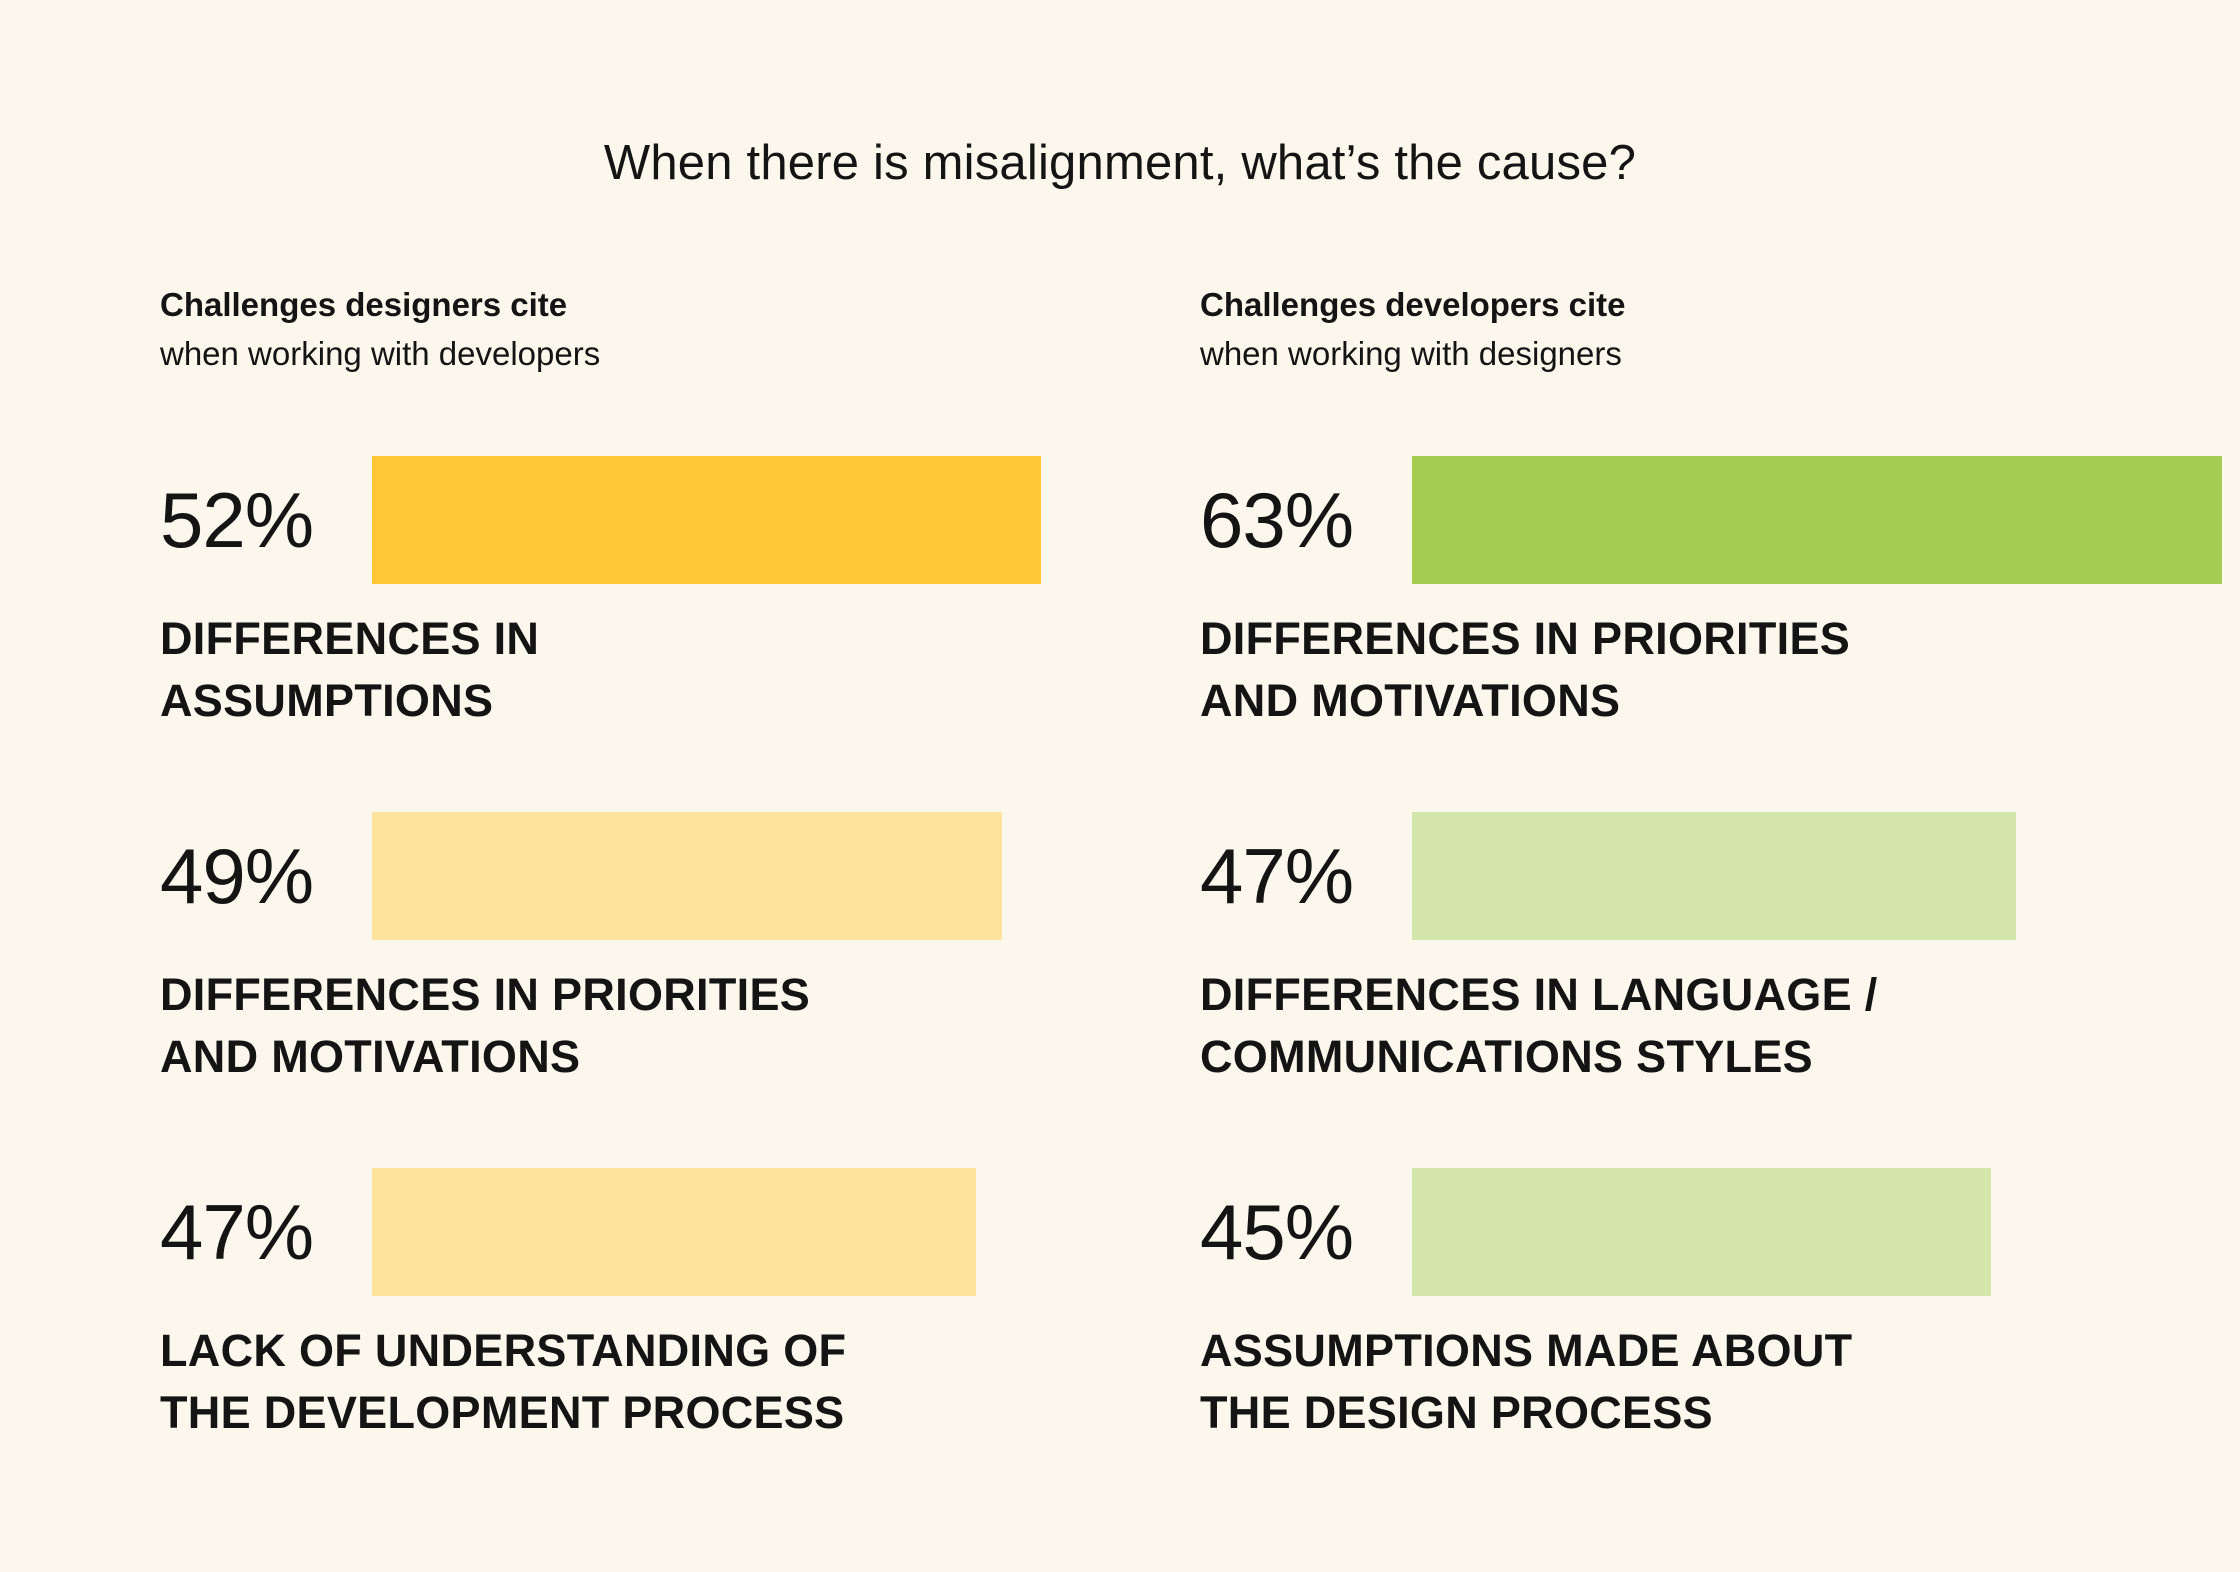 The height and width of the screenshot is (1572, 2240). Describe the element at coordinates (237, 520) in the screenshot. I see `value-label: 52%` at that location.